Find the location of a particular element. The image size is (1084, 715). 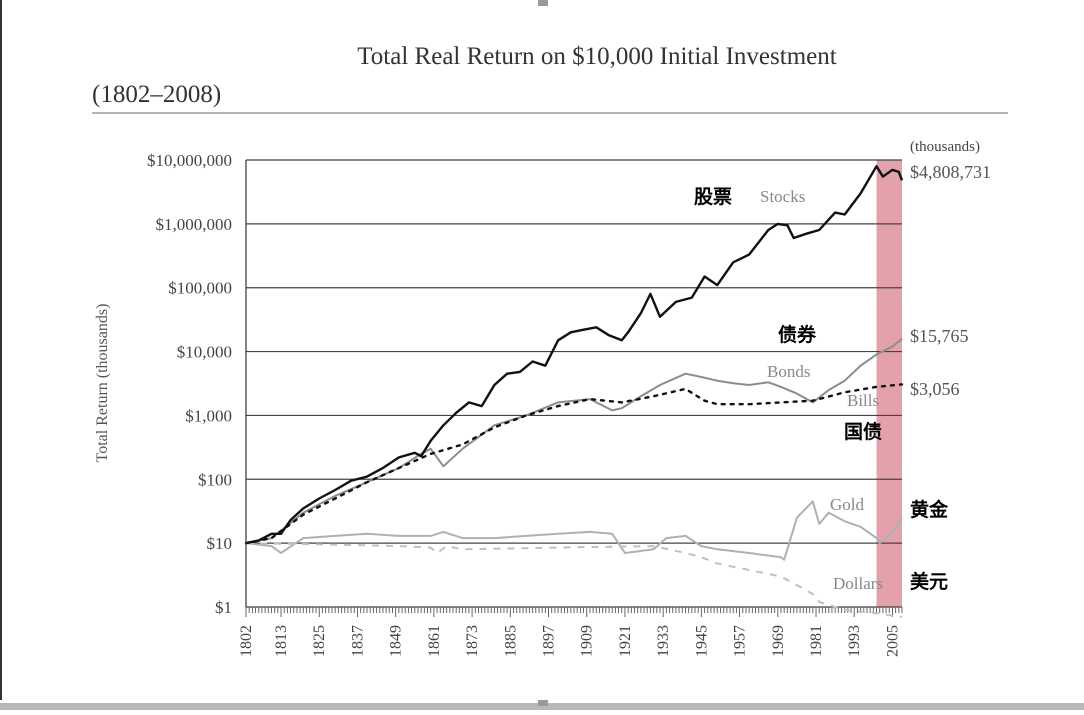

x-tick-label: 1873 is located at coordinates (472, 641).